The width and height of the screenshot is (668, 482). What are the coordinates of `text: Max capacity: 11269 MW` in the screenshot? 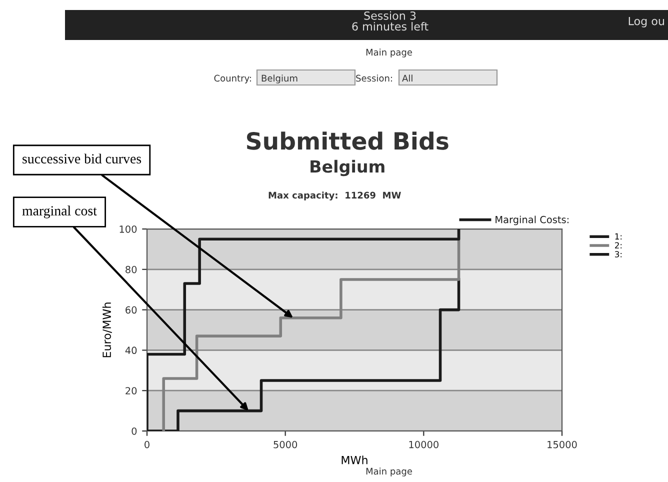 It's located at (334, 196).